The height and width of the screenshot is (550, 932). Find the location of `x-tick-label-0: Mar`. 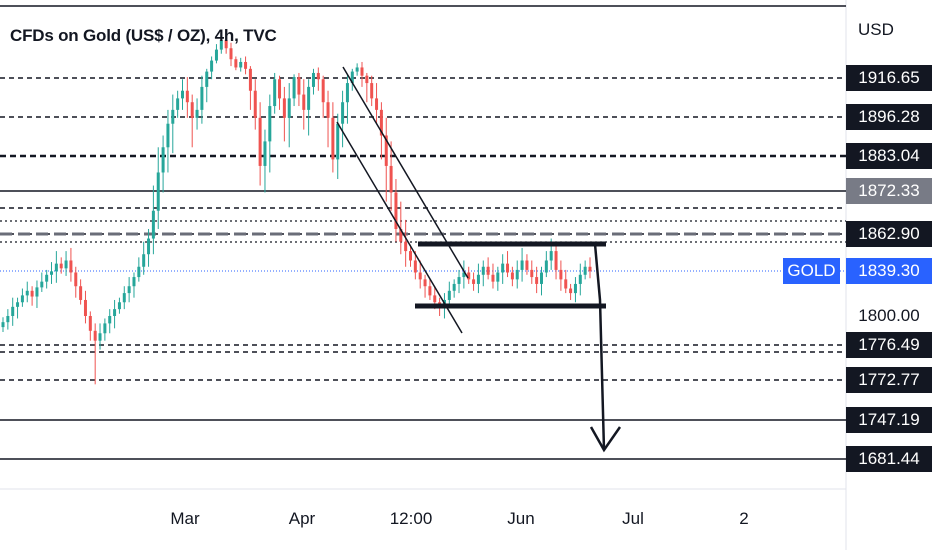

x-tick-label-0: Mar is located at coordinates (185, 518).